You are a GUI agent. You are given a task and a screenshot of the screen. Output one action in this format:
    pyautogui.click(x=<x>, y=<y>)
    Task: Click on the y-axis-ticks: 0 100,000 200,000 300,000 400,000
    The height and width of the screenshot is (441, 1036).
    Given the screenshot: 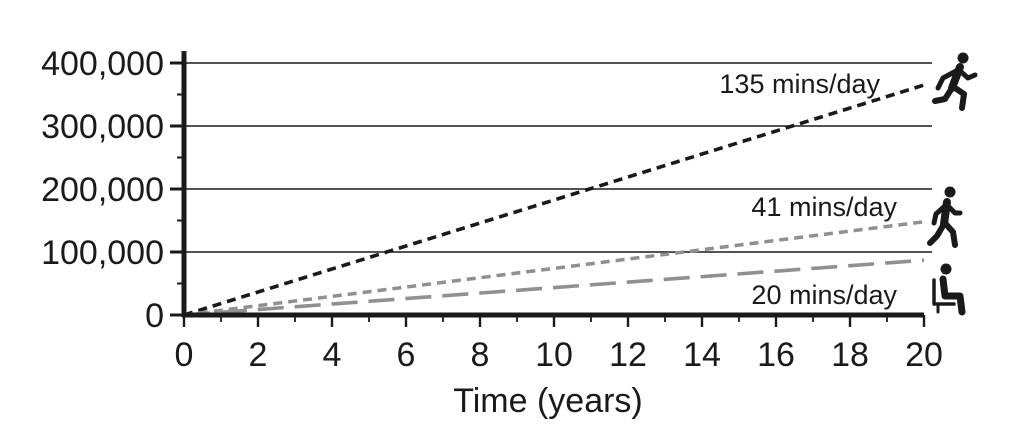 What is the action you would take?
    pyautogui.click(x=112, y=190)
    